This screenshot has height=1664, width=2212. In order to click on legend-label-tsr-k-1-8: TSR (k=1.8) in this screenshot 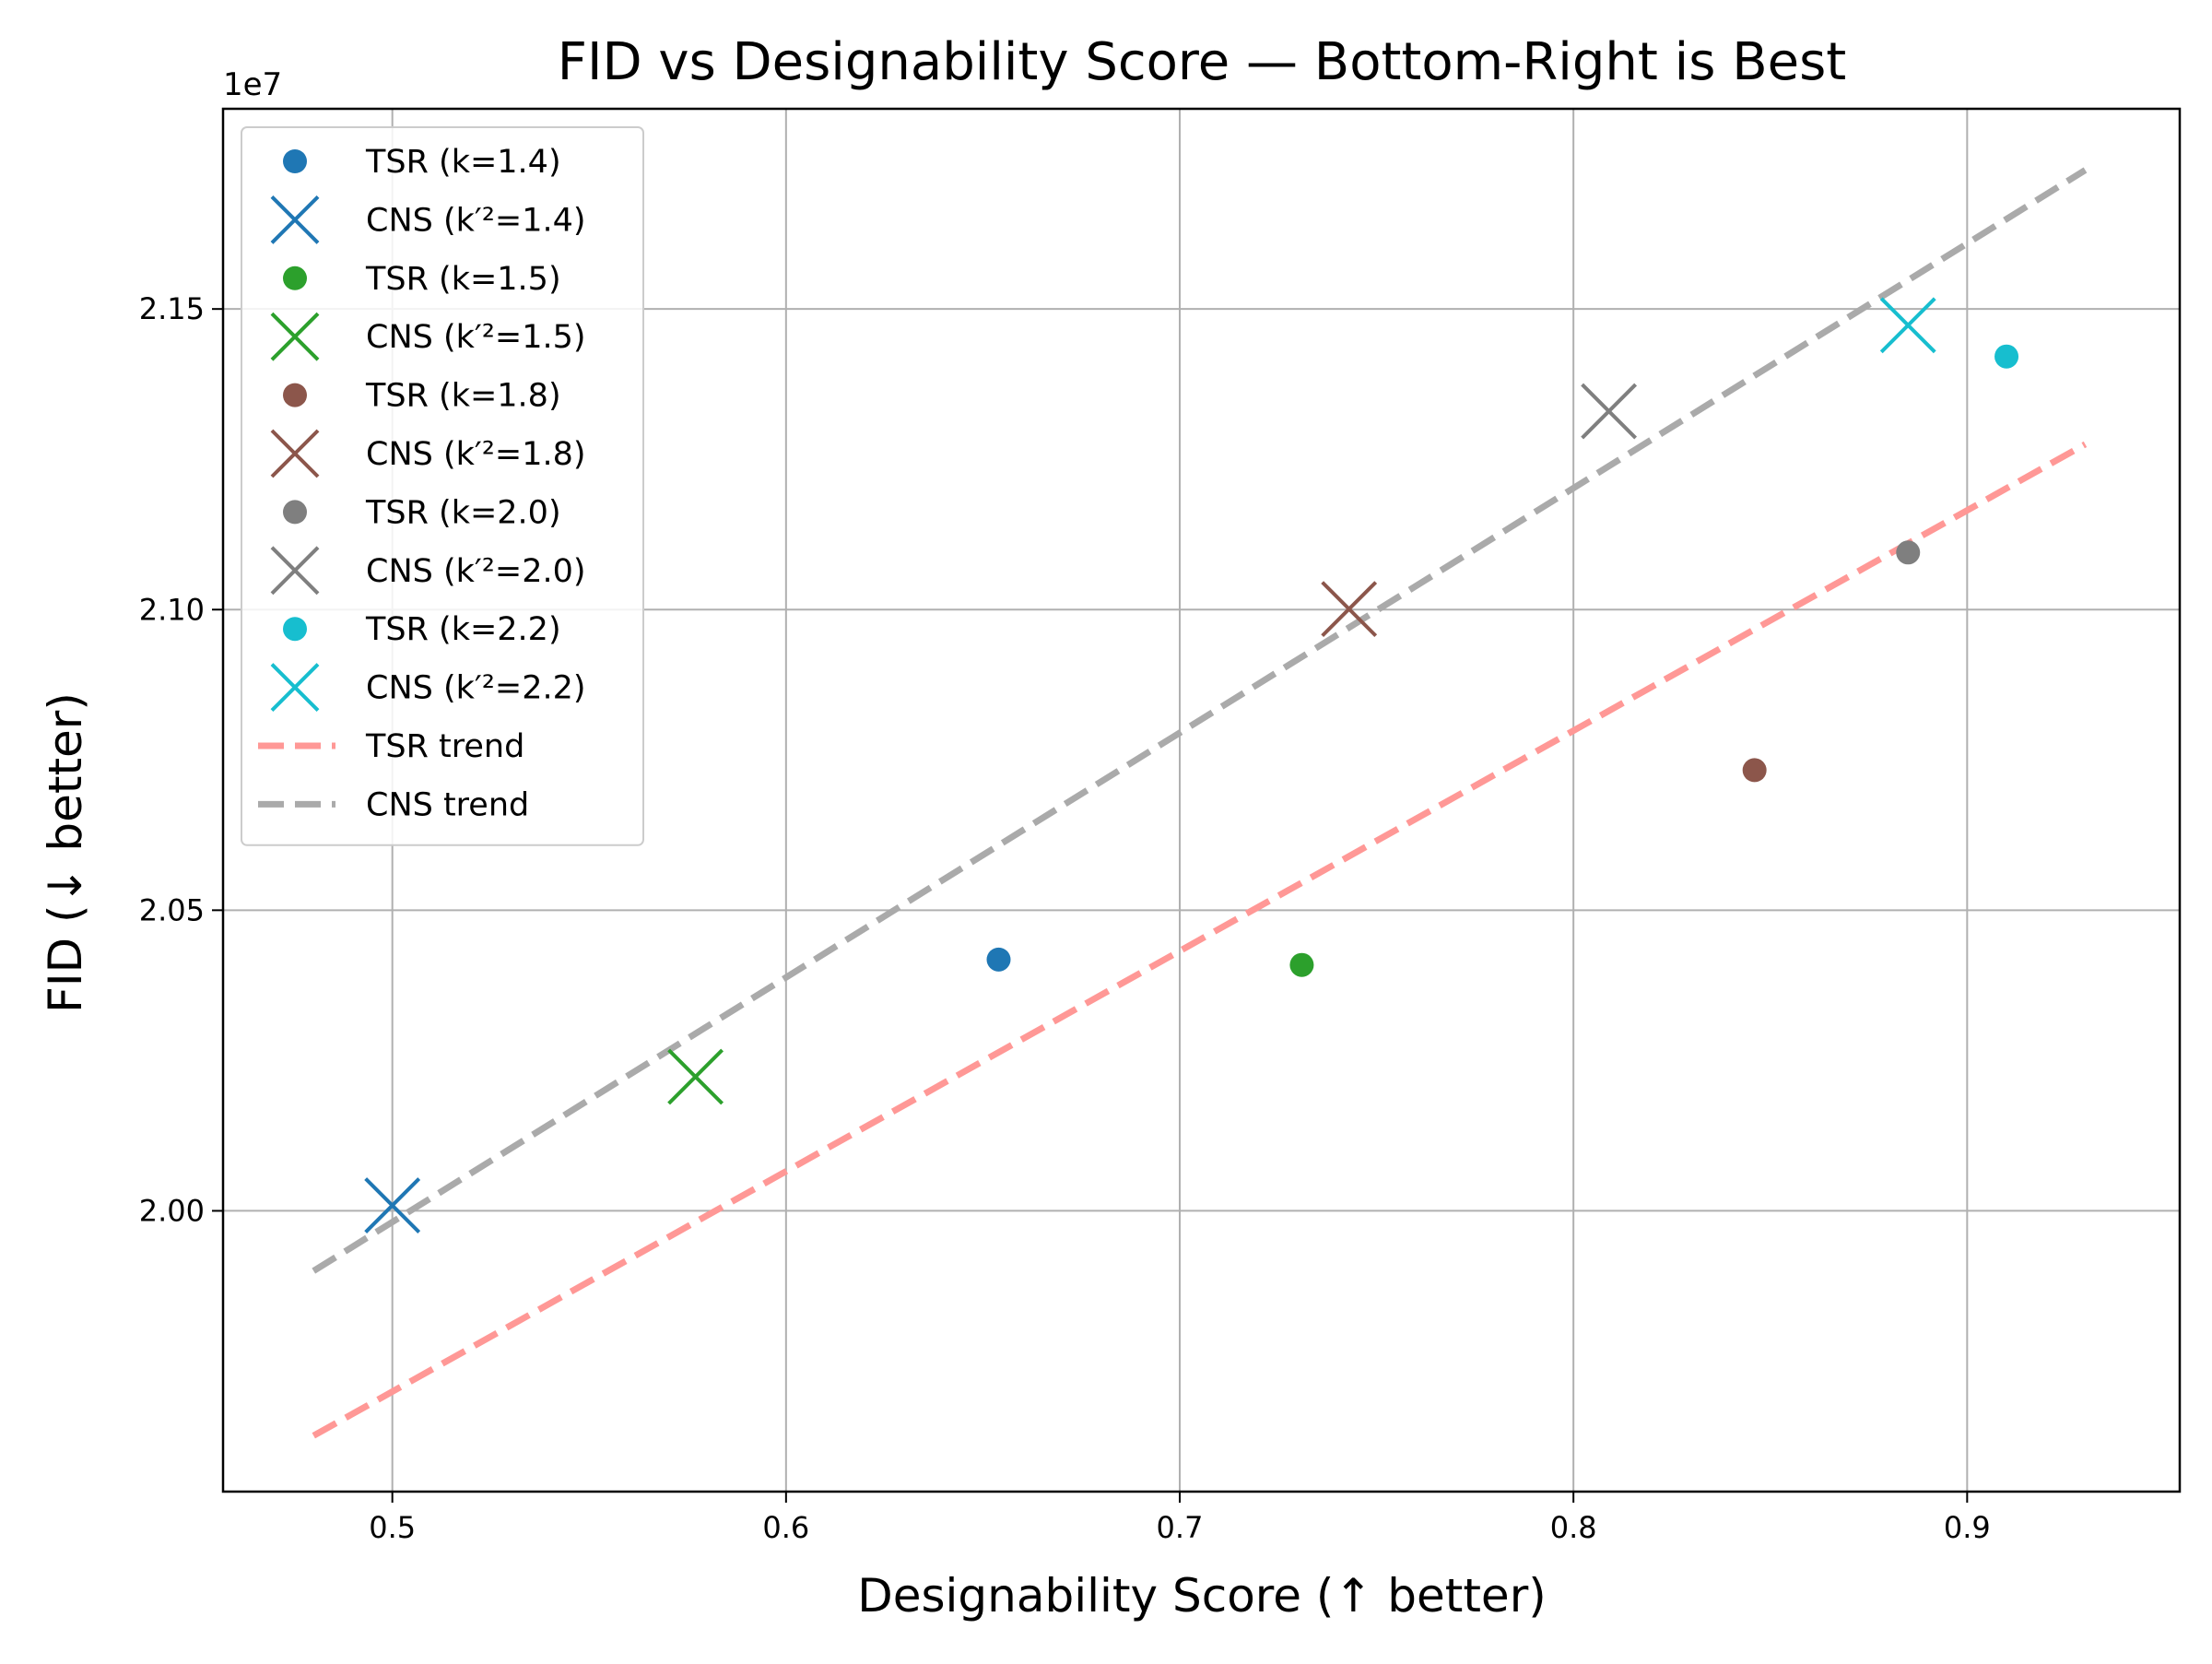, I will do `click(463, 396)`.